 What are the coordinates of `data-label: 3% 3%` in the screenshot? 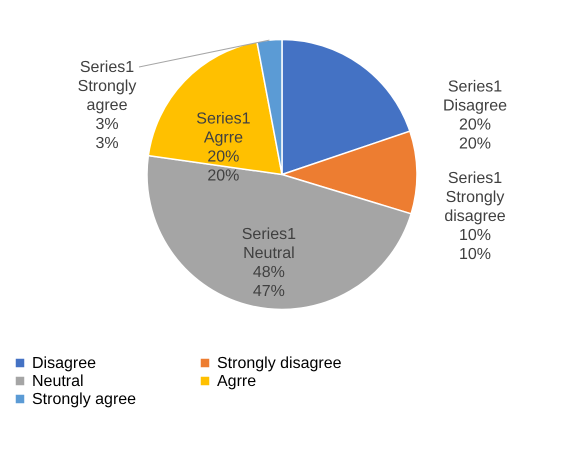 It's located at (107, 134).